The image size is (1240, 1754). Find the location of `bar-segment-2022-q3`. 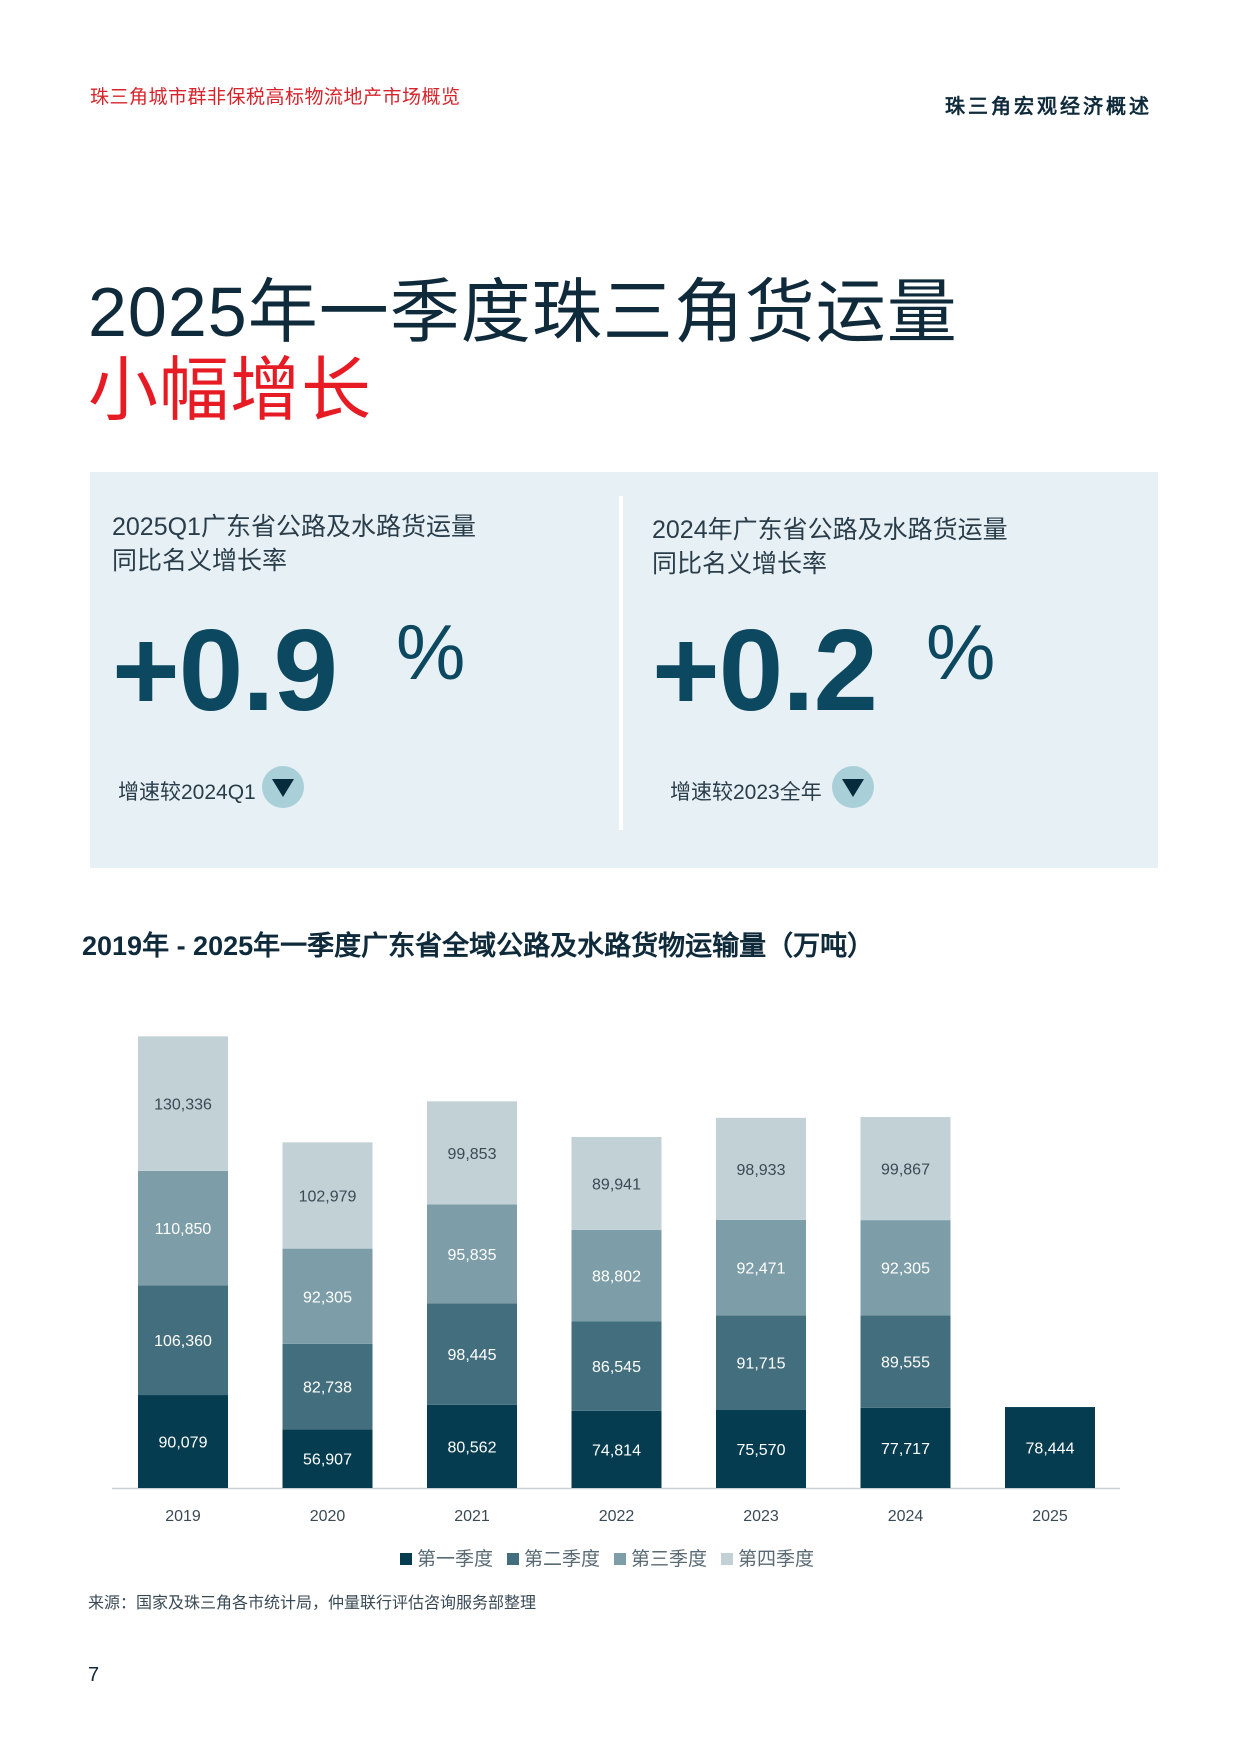

bar-segment-2022-q3 is located at coordinates (616, 1275).